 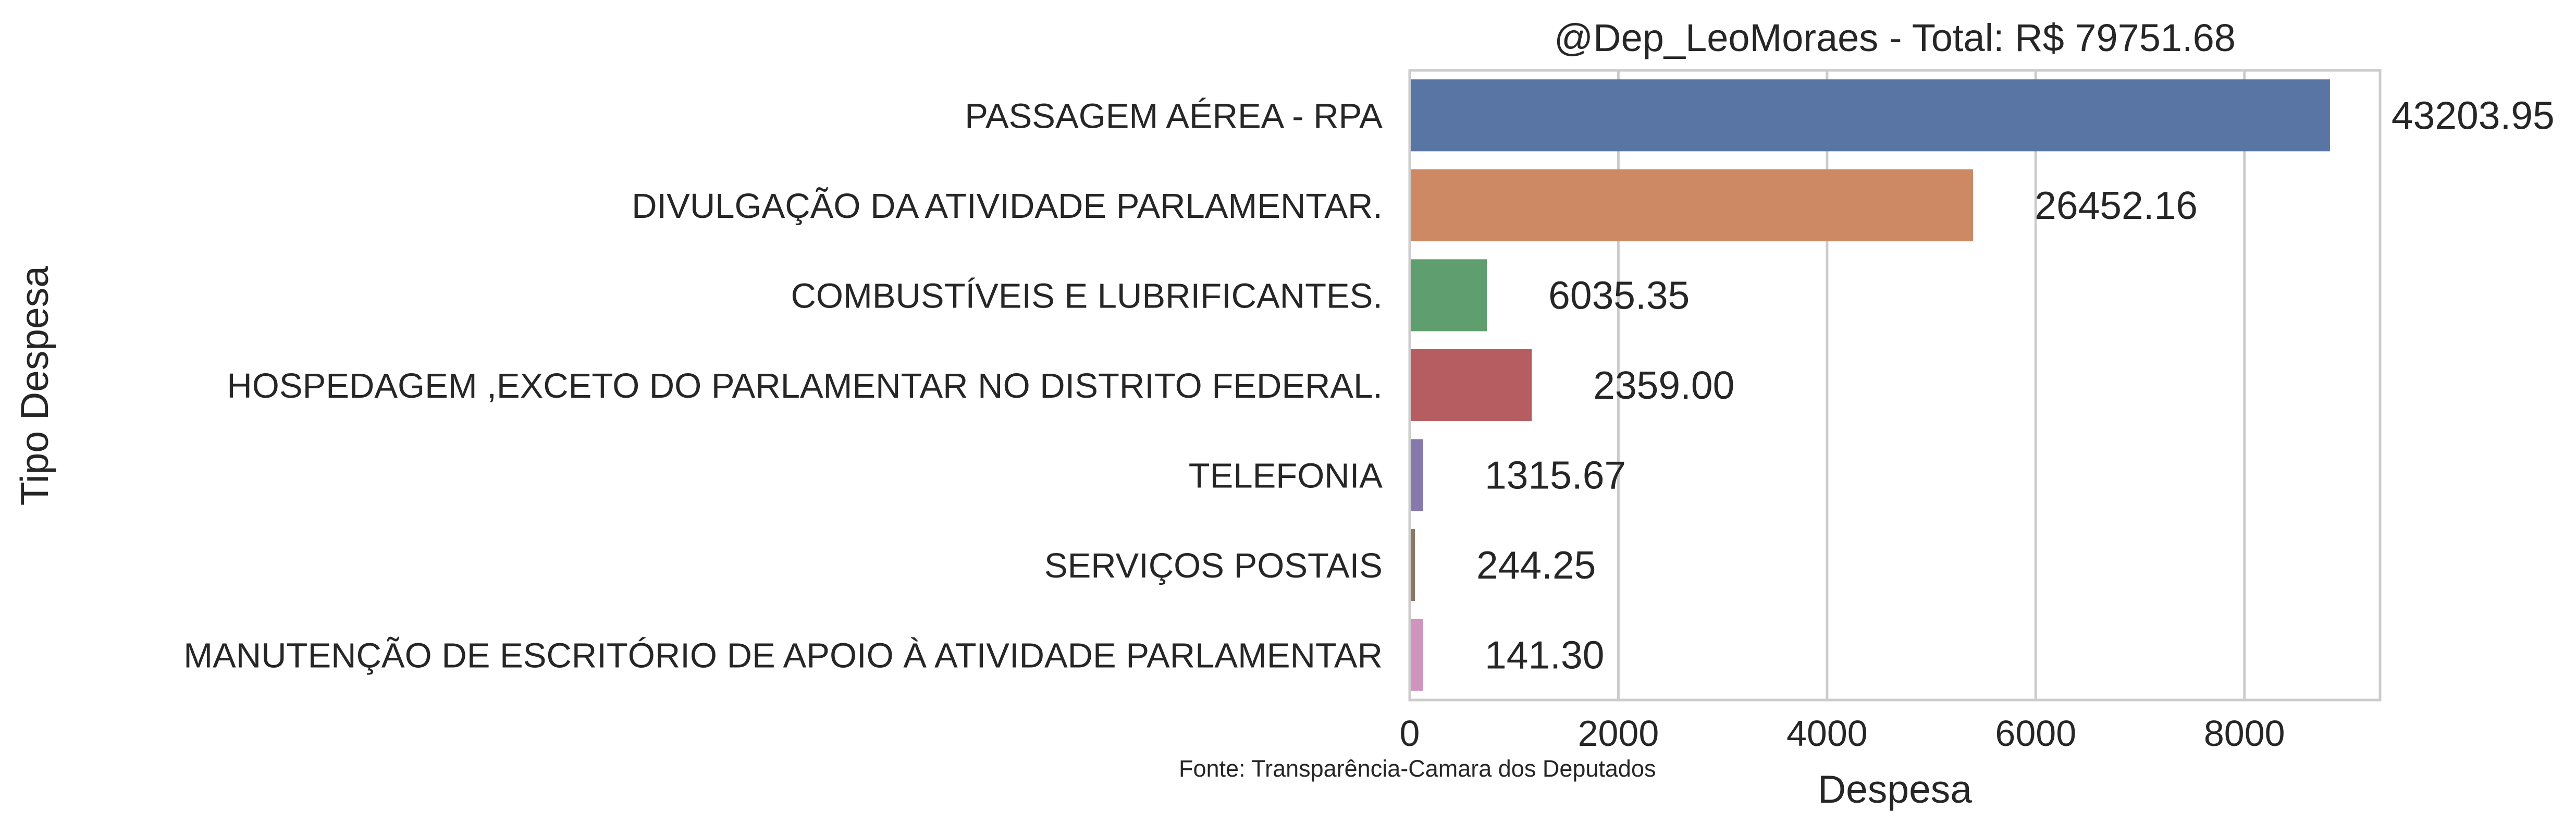 I want to click on x-axis-label: Despesa, so click(x=1895, y=789).